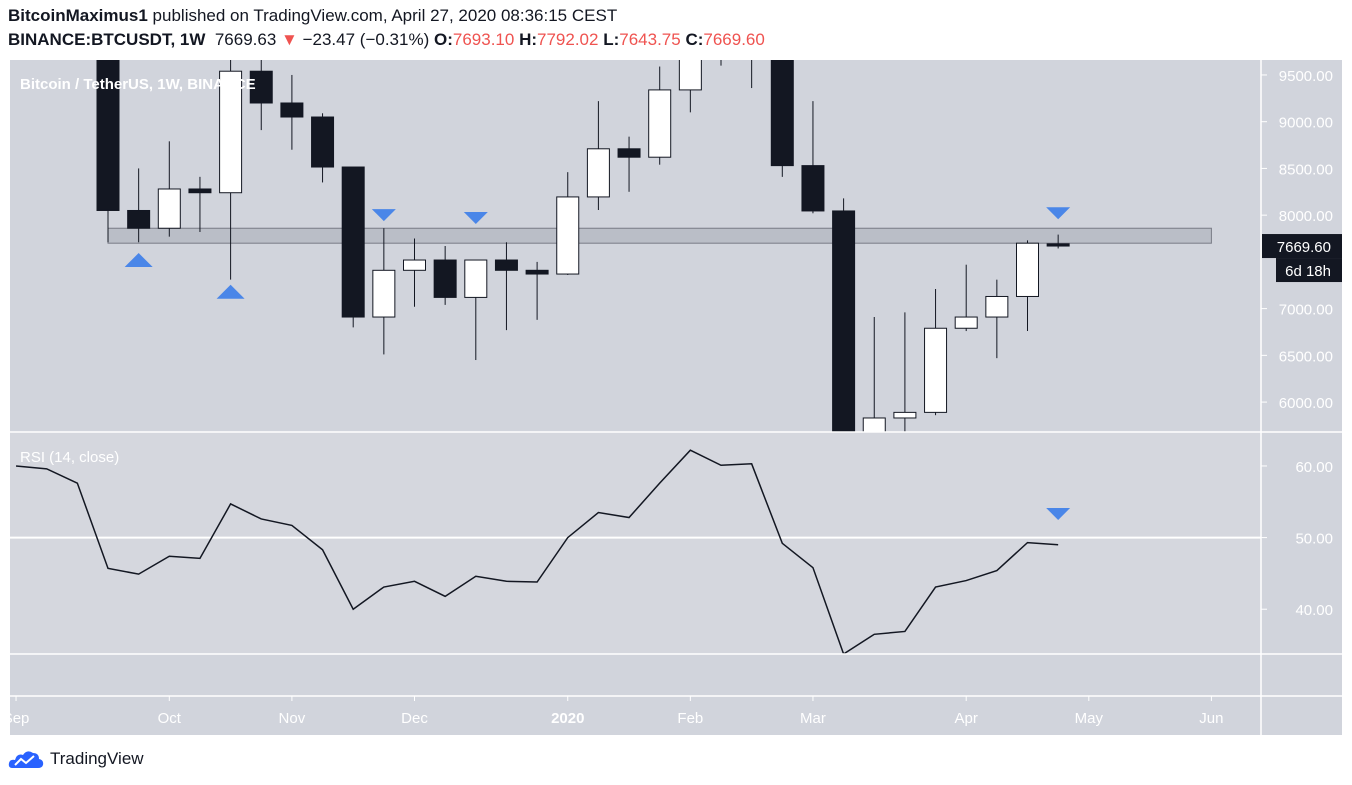  Describe the element at coordinates (694, 39) in the screenshot. I see `close-label: C:` at that location.